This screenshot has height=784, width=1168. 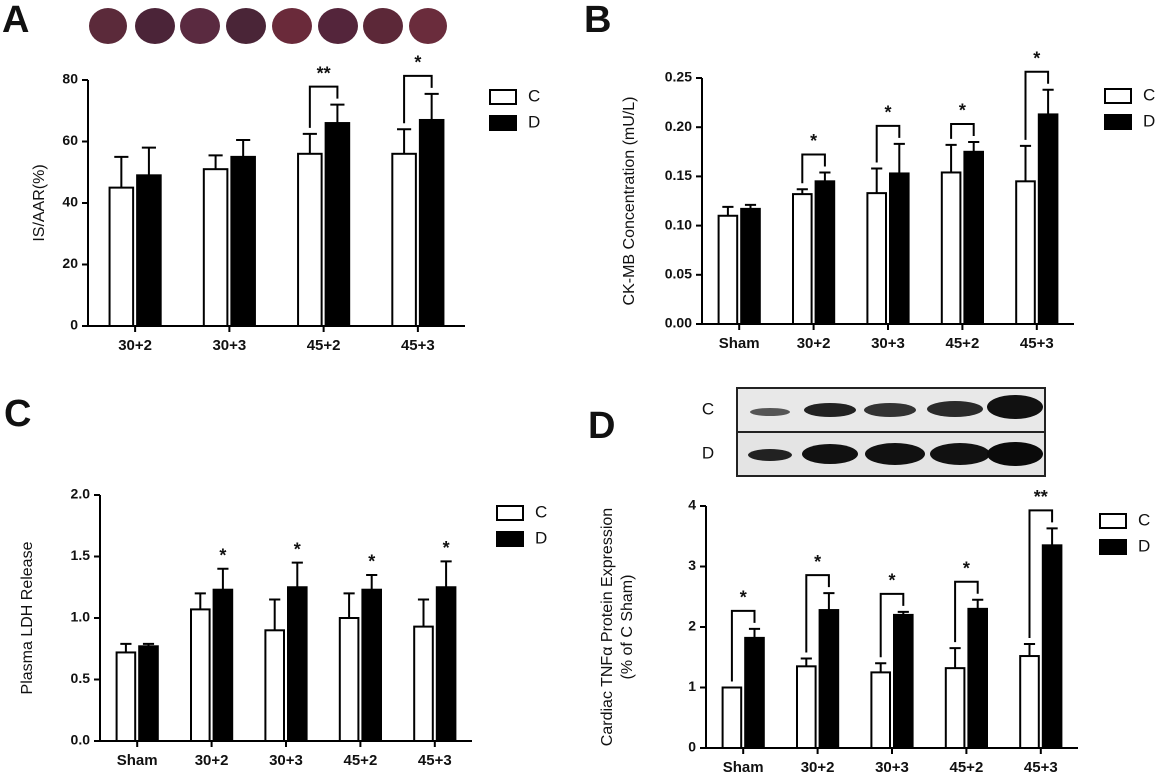 What do you see at coordinates (678, 126) in the screenshot?
I see `y-tick-label: 0.20` at bounding box center [678, 126].